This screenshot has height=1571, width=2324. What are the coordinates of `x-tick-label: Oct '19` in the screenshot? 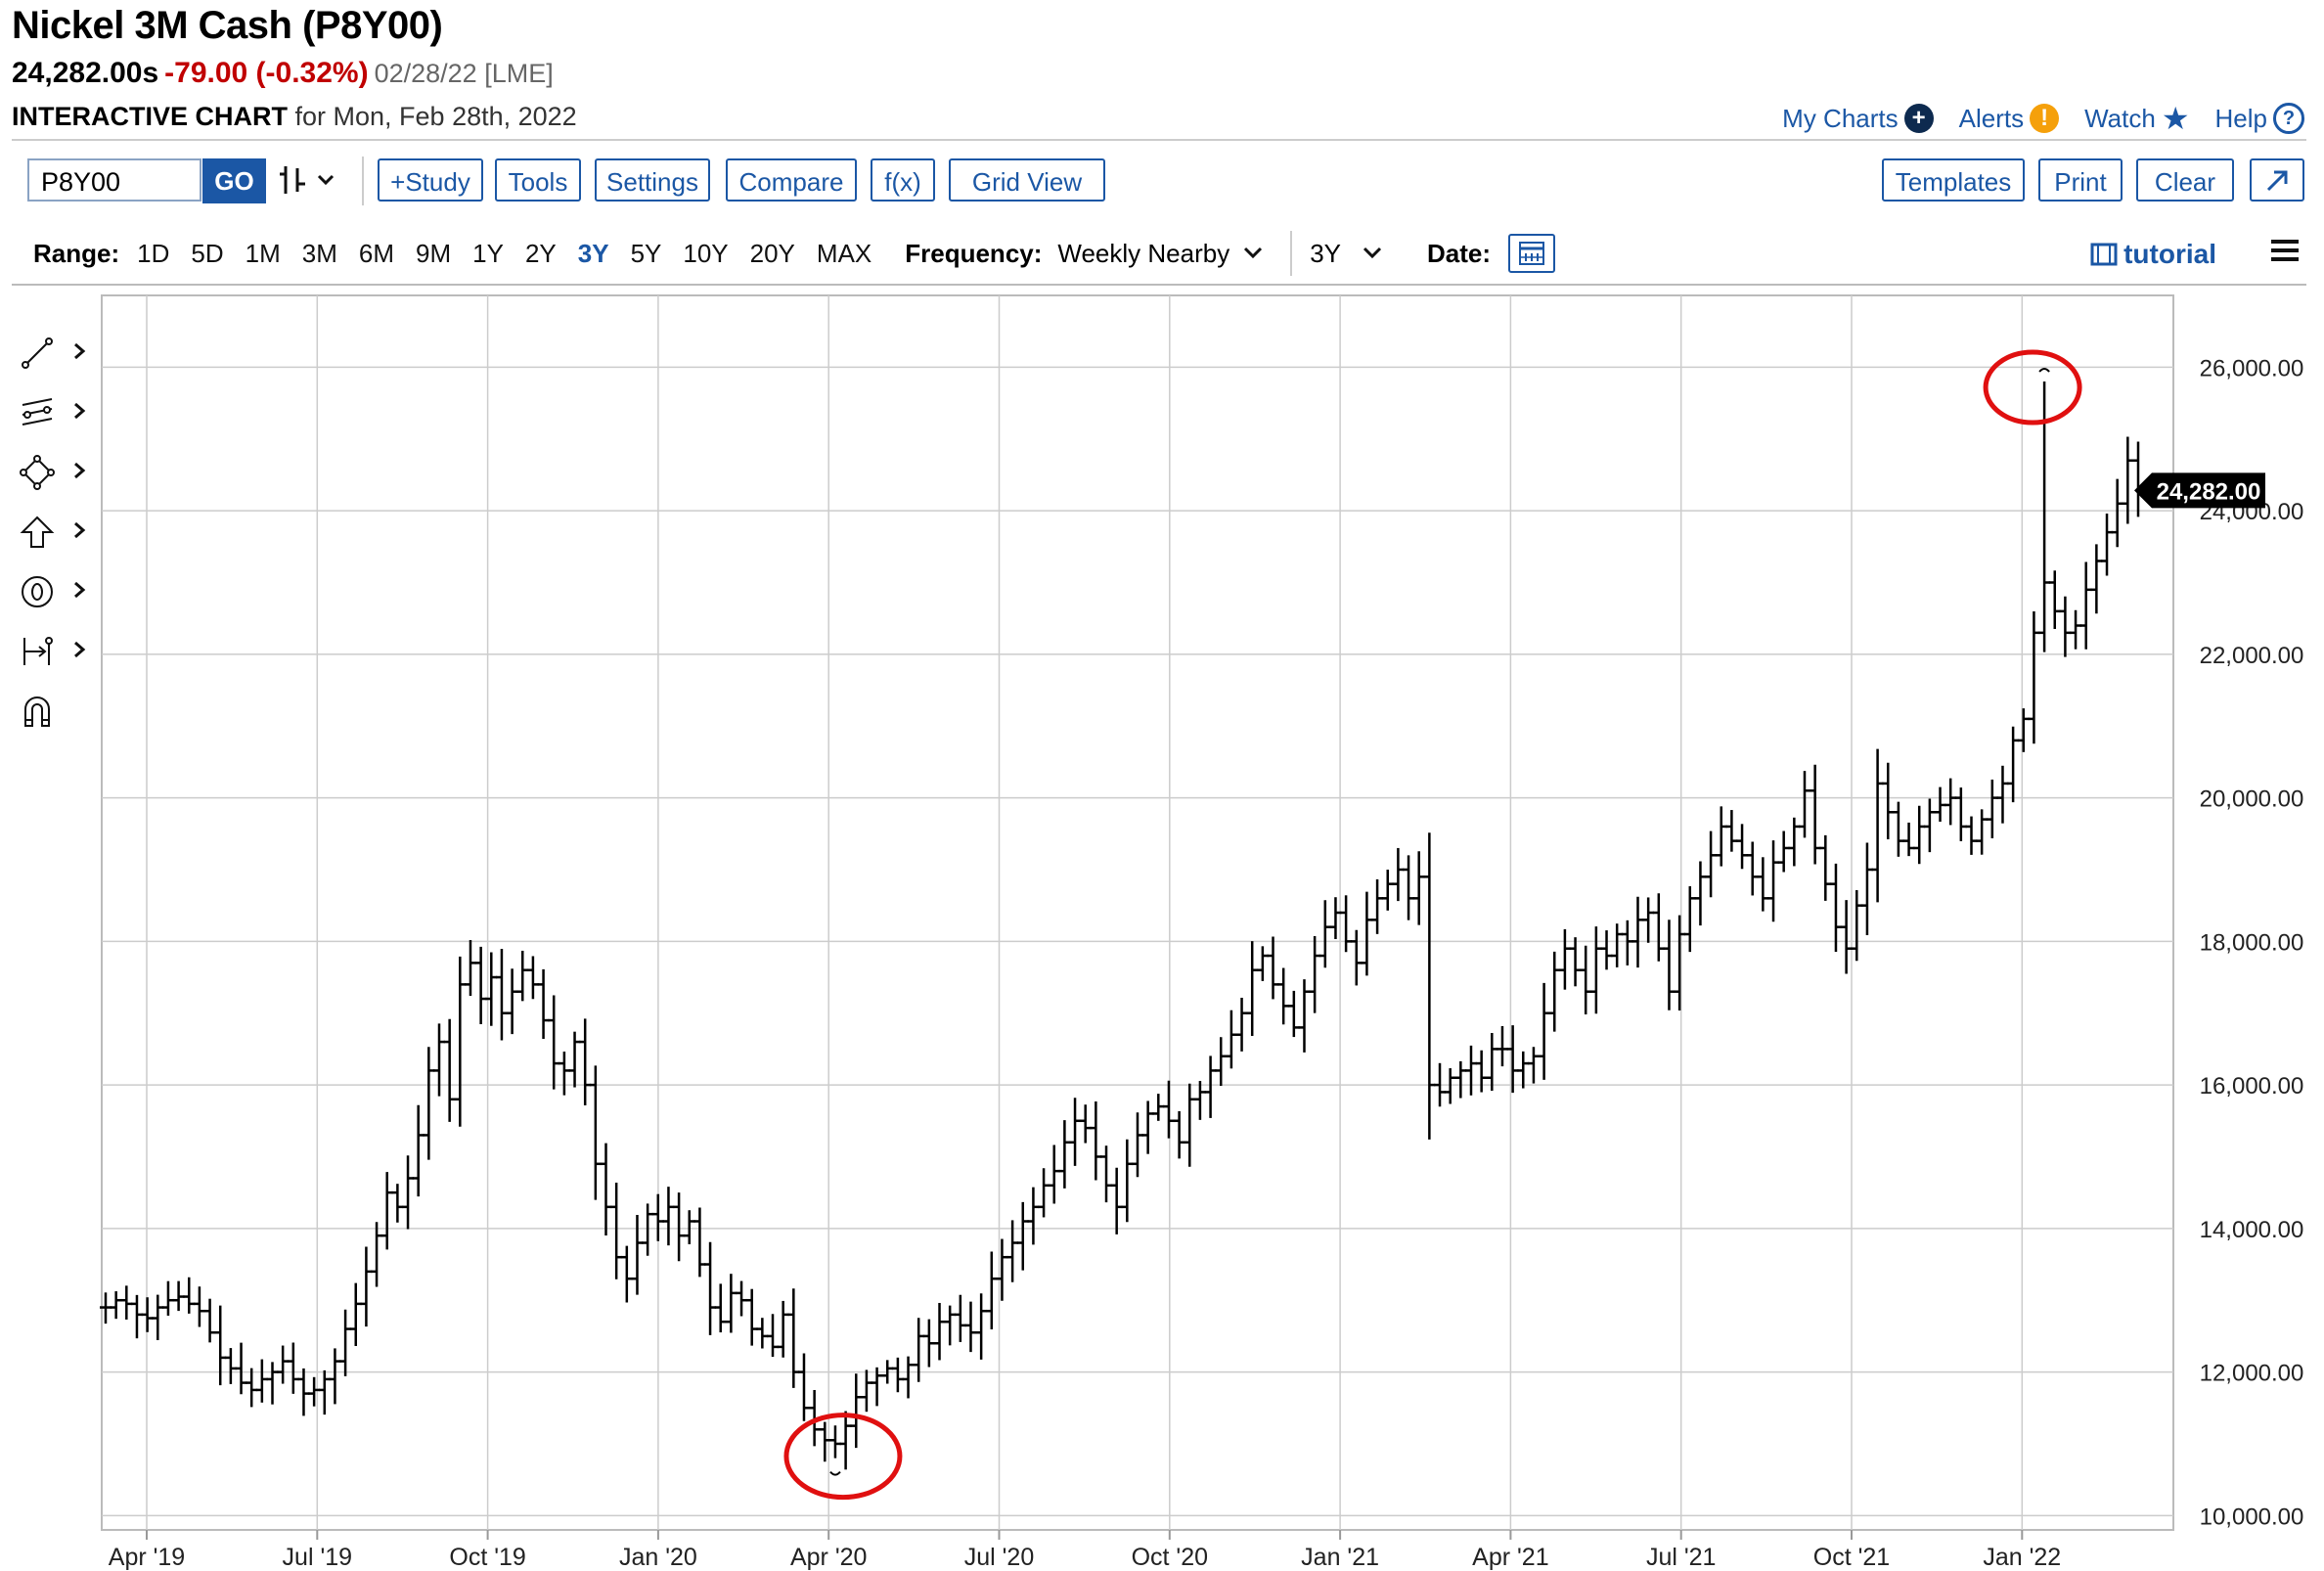 It's located at (487, 1557).